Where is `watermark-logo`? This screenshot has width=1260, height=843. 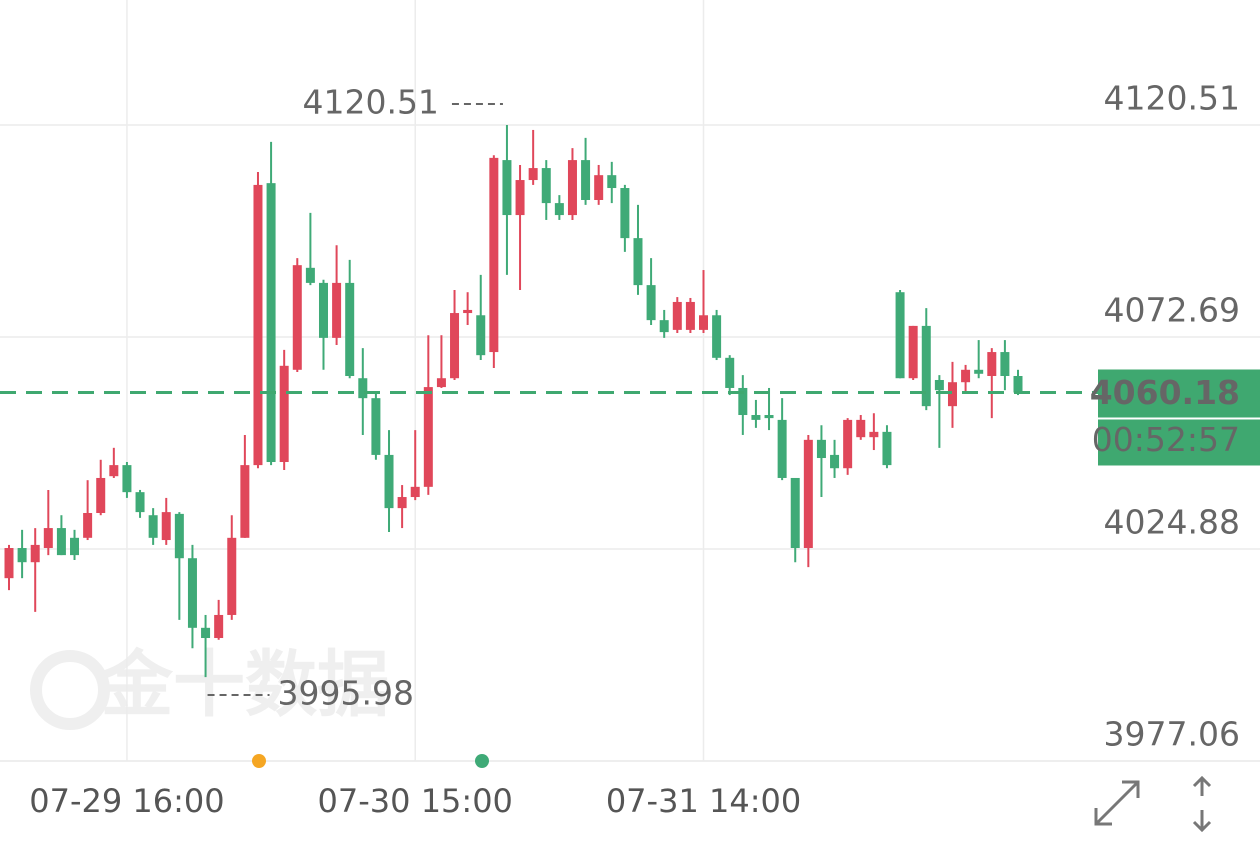
watermark-logo is located at coordinates (70, 690).